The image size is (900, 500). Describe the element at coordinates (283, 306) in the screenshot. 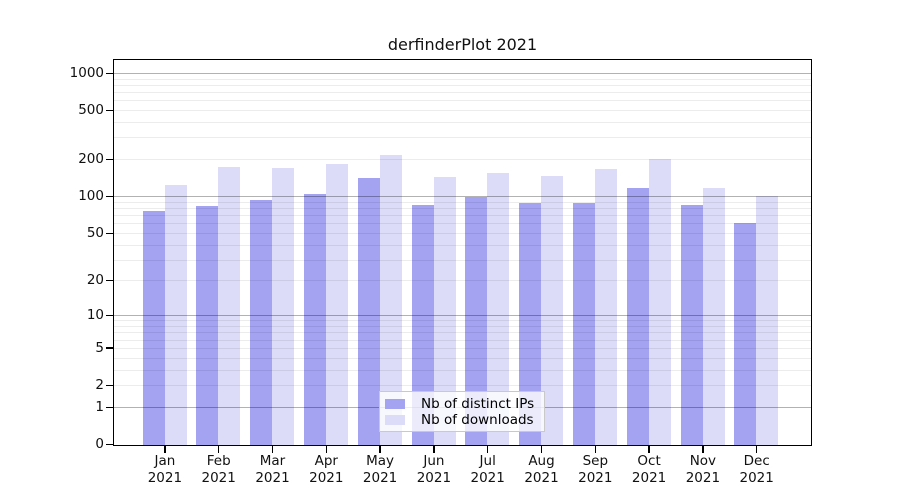

I see `bar-mar-downloads` at that location.